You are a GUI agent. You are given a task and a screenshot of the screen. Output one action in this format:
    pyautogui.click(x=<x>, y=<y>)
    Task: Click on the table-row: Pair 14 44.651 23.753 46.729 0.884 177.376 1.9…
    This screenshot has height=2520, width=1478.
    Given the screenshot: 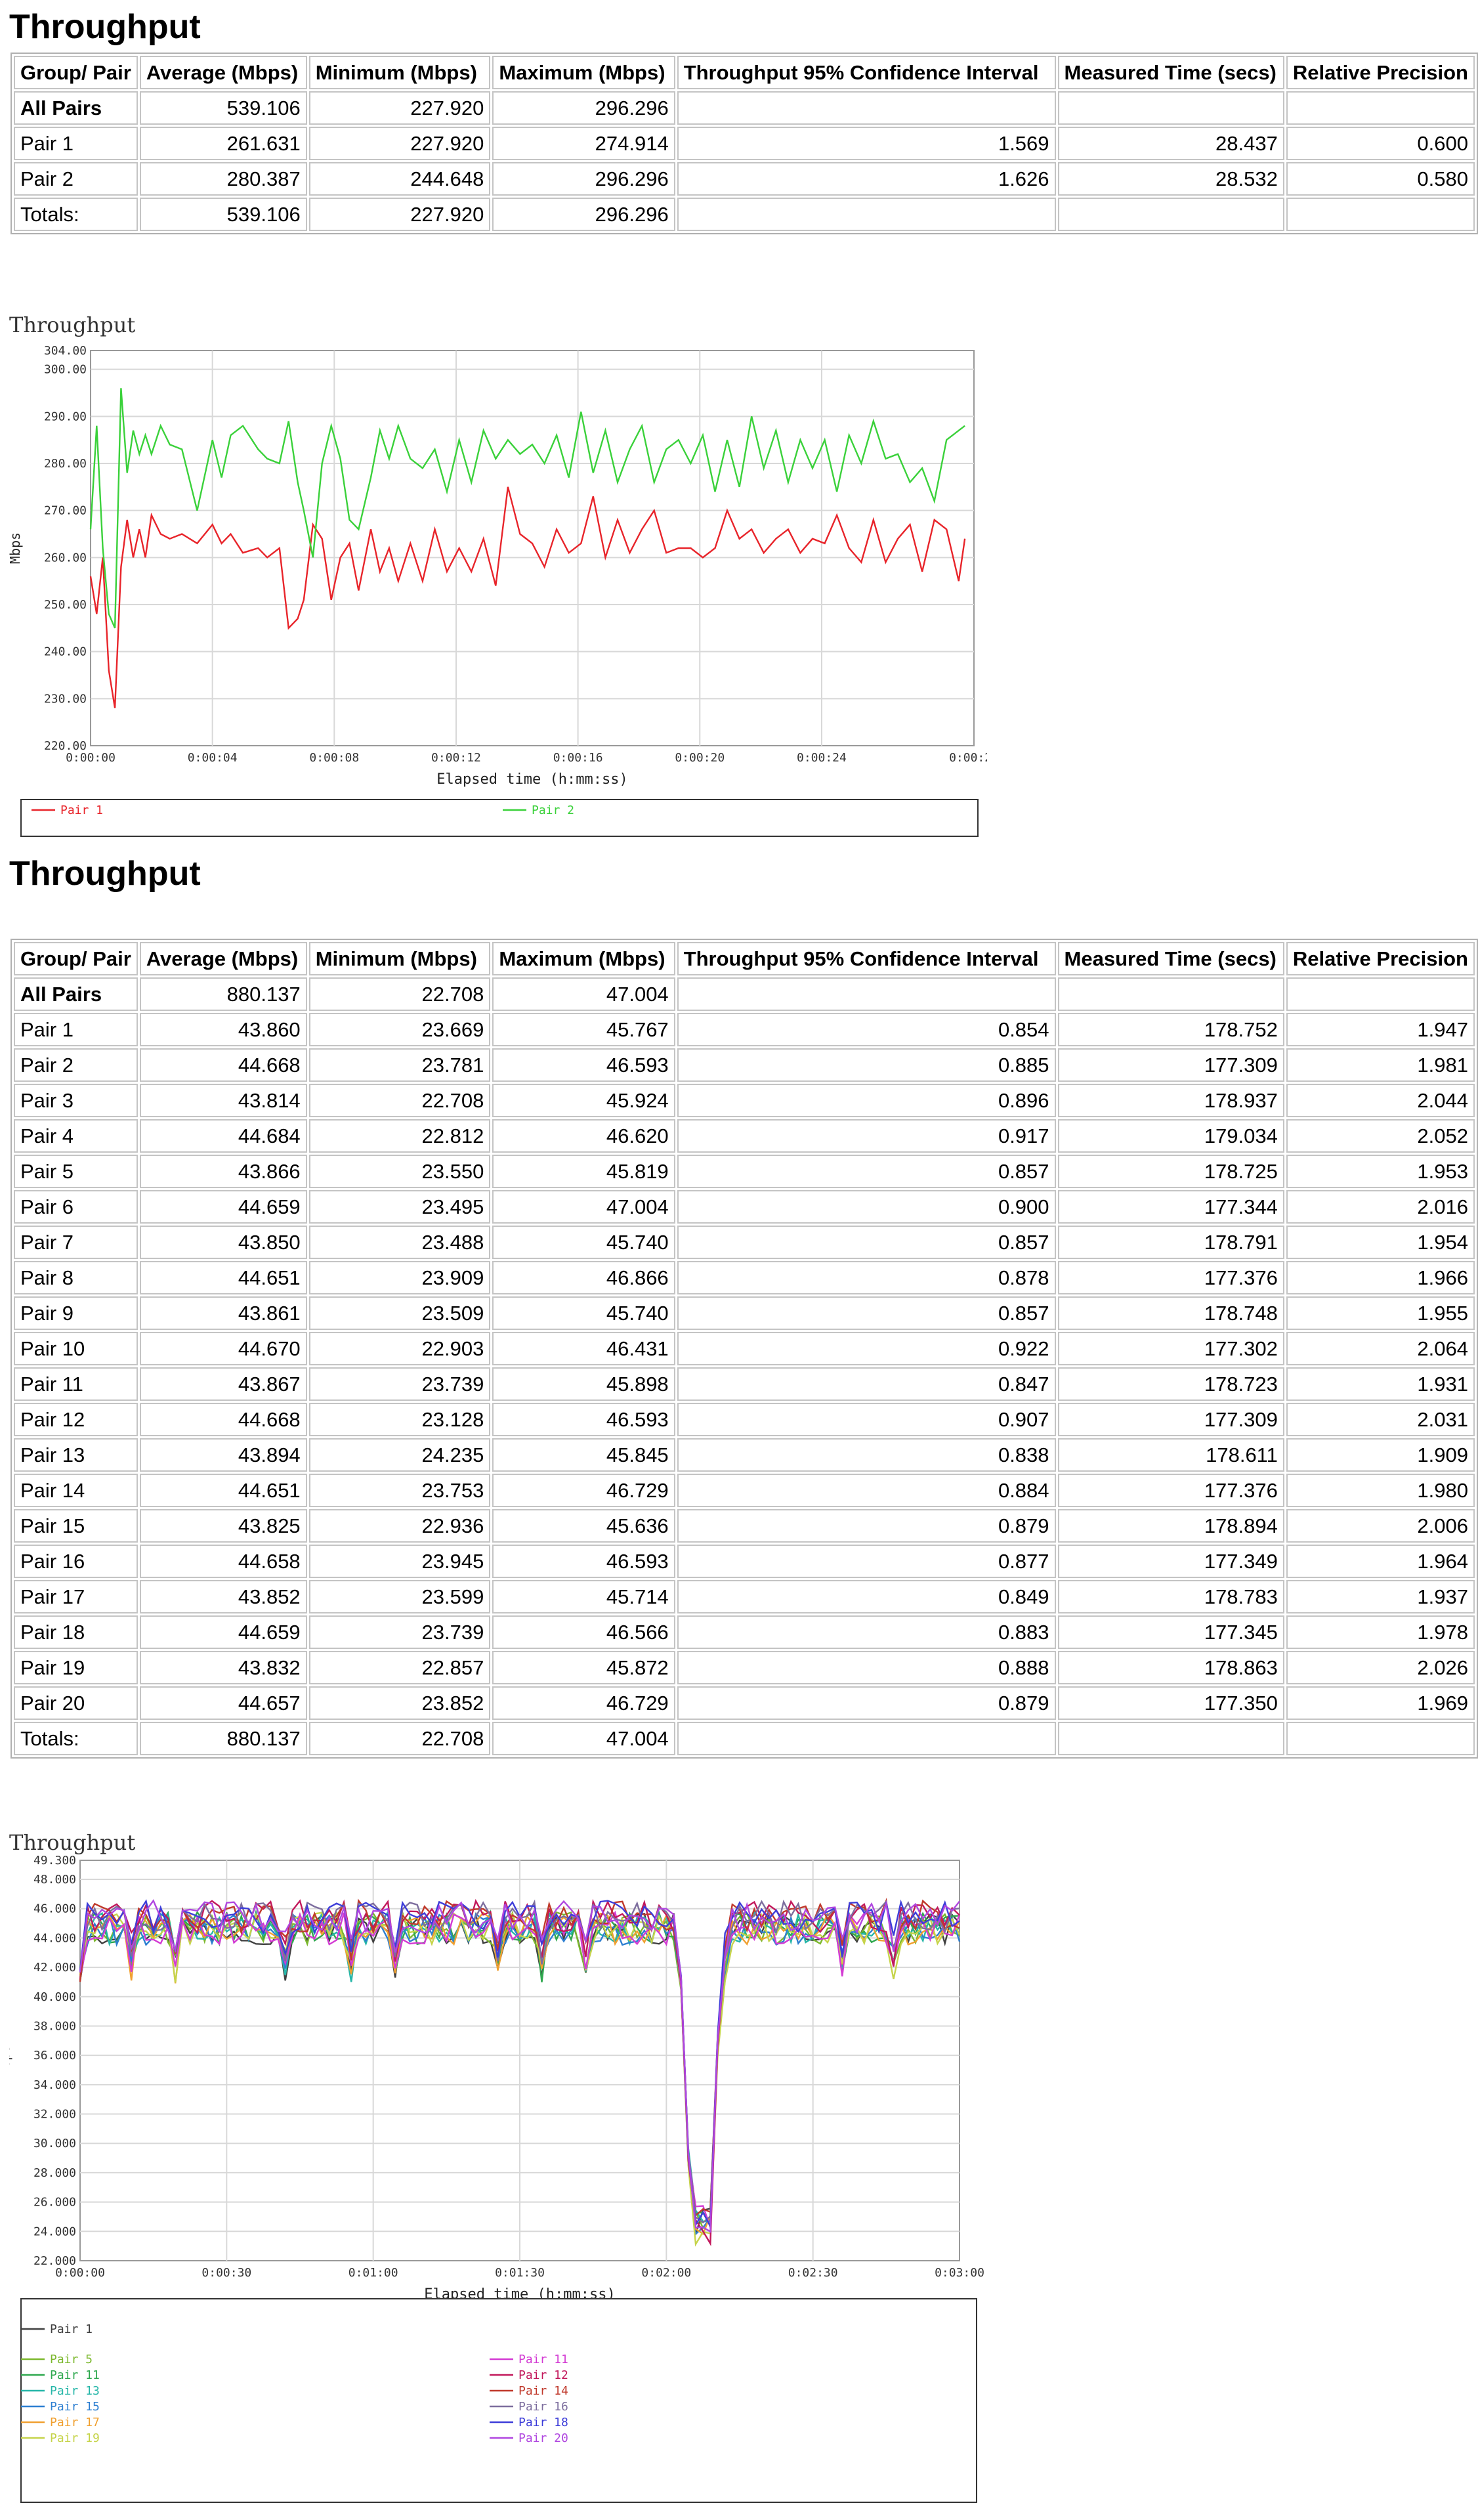 What is the action you would take?
    pyautogui.click(x=744, y=1490)
    